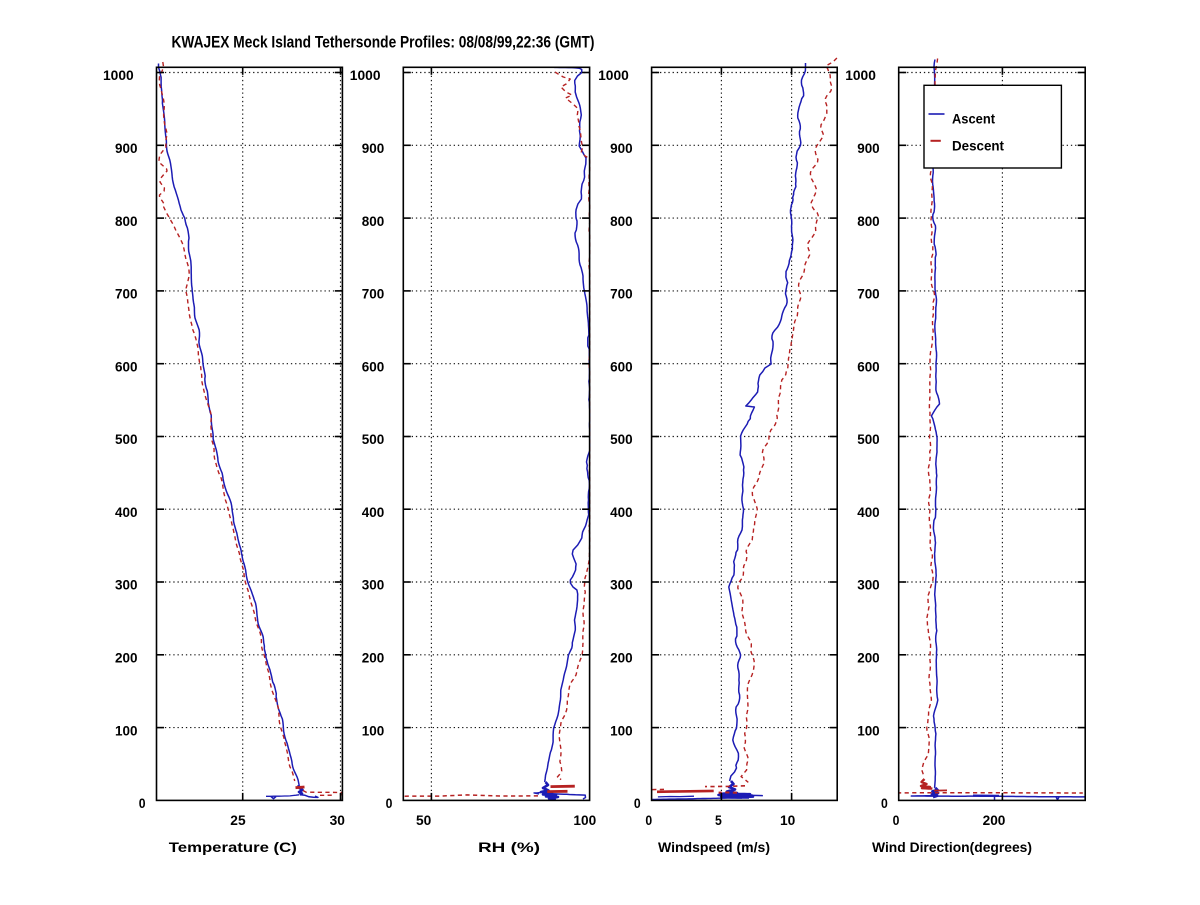  What do you see at coordinates (952, 847) in the screenshot?
I see `svg-text: Wind Direction(degrees)` at bounding box center [952, 847].